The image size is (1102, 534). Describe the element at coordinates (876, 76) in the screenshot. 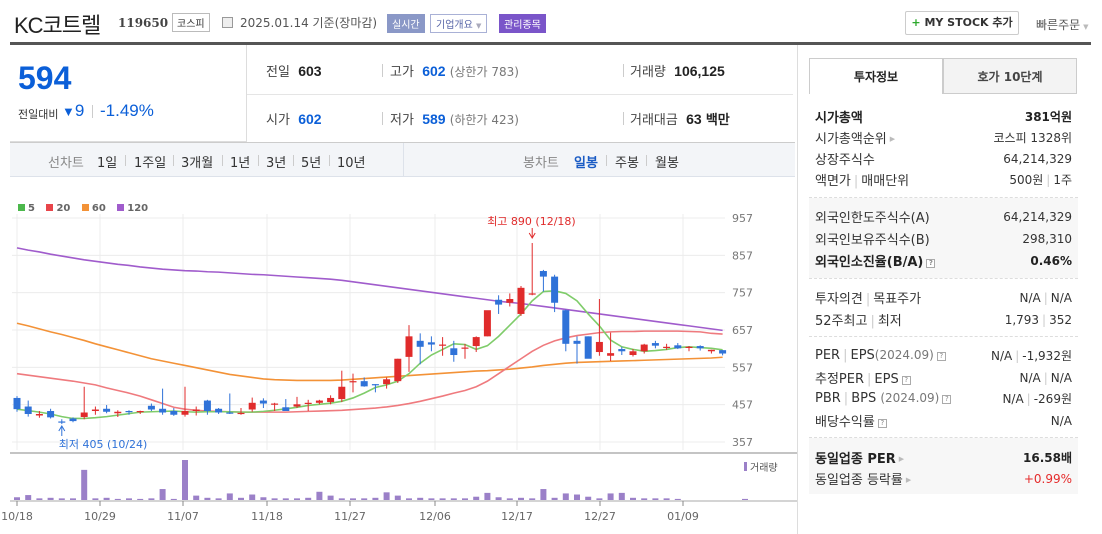

I see `tab-invest-info: 투자정보` at that location.